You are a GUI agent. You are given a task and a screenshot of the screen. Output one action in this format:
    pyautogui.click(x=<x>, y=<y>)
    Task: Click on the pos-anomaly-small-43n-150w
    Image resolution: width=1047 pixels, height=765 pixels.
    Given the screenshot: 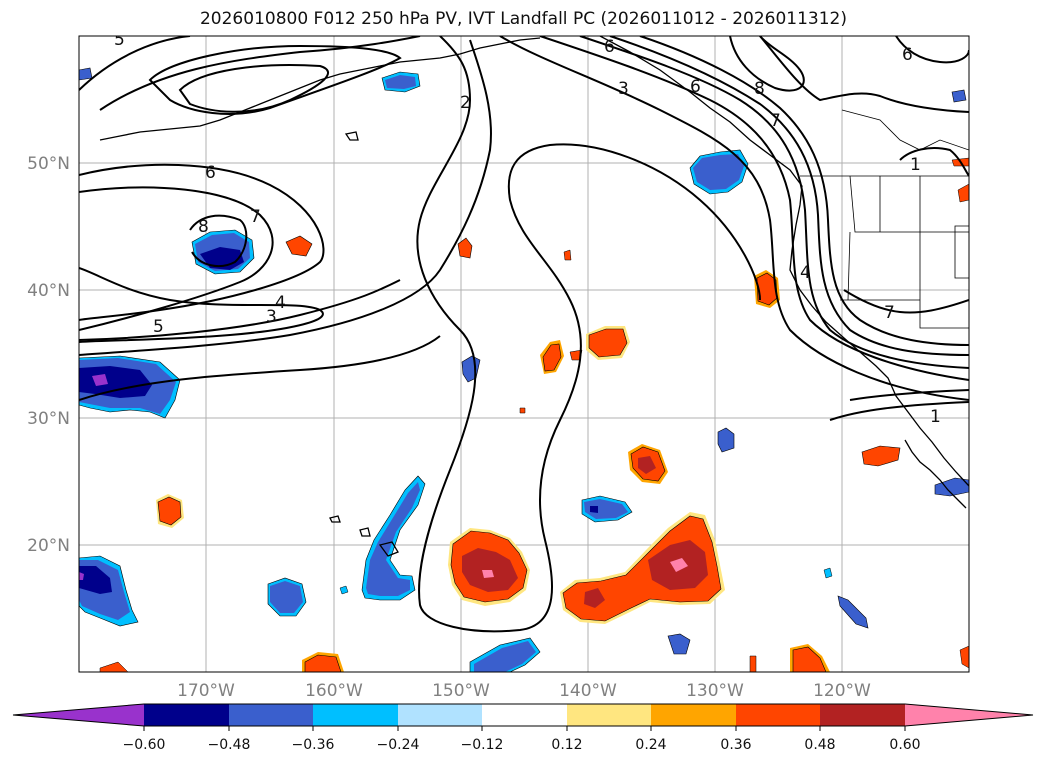 What is the action you would take?
    pyautogui.click(x=465, y=248)
    